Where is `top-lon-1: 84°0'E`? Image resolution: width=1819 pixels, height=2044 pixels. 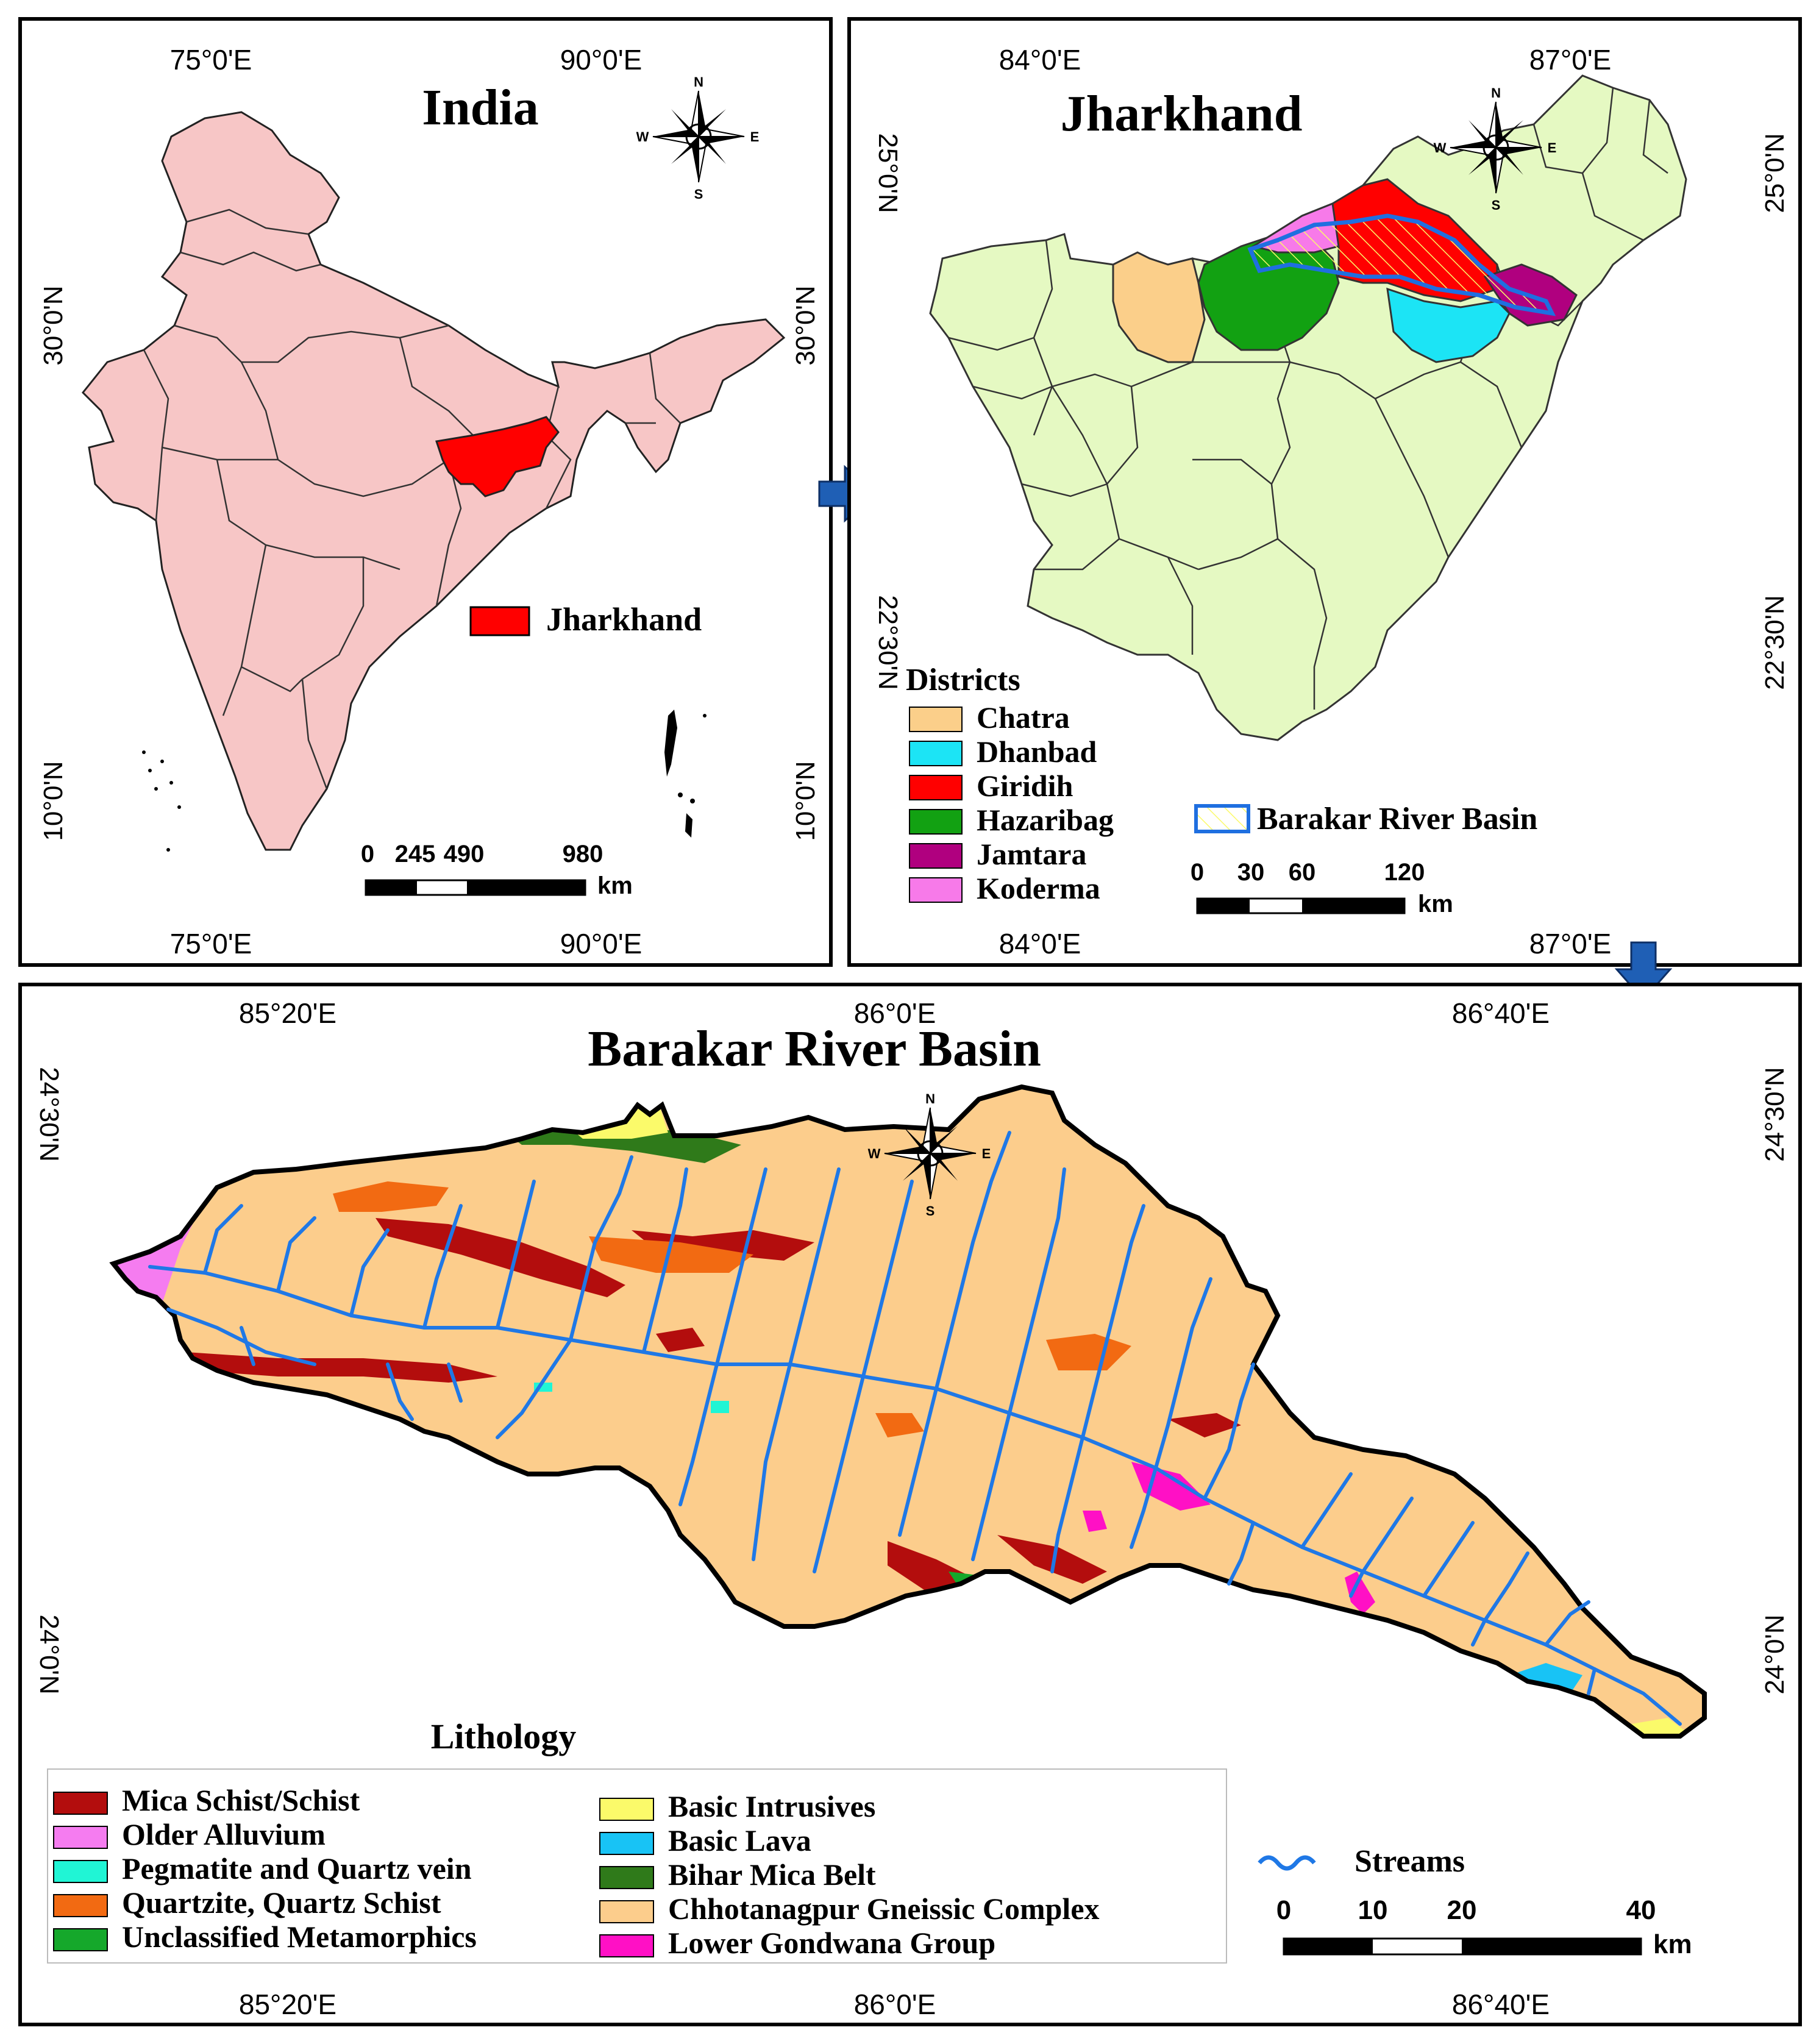
top-lon-1: 84°0'E is located at coordinates (1040, 60).